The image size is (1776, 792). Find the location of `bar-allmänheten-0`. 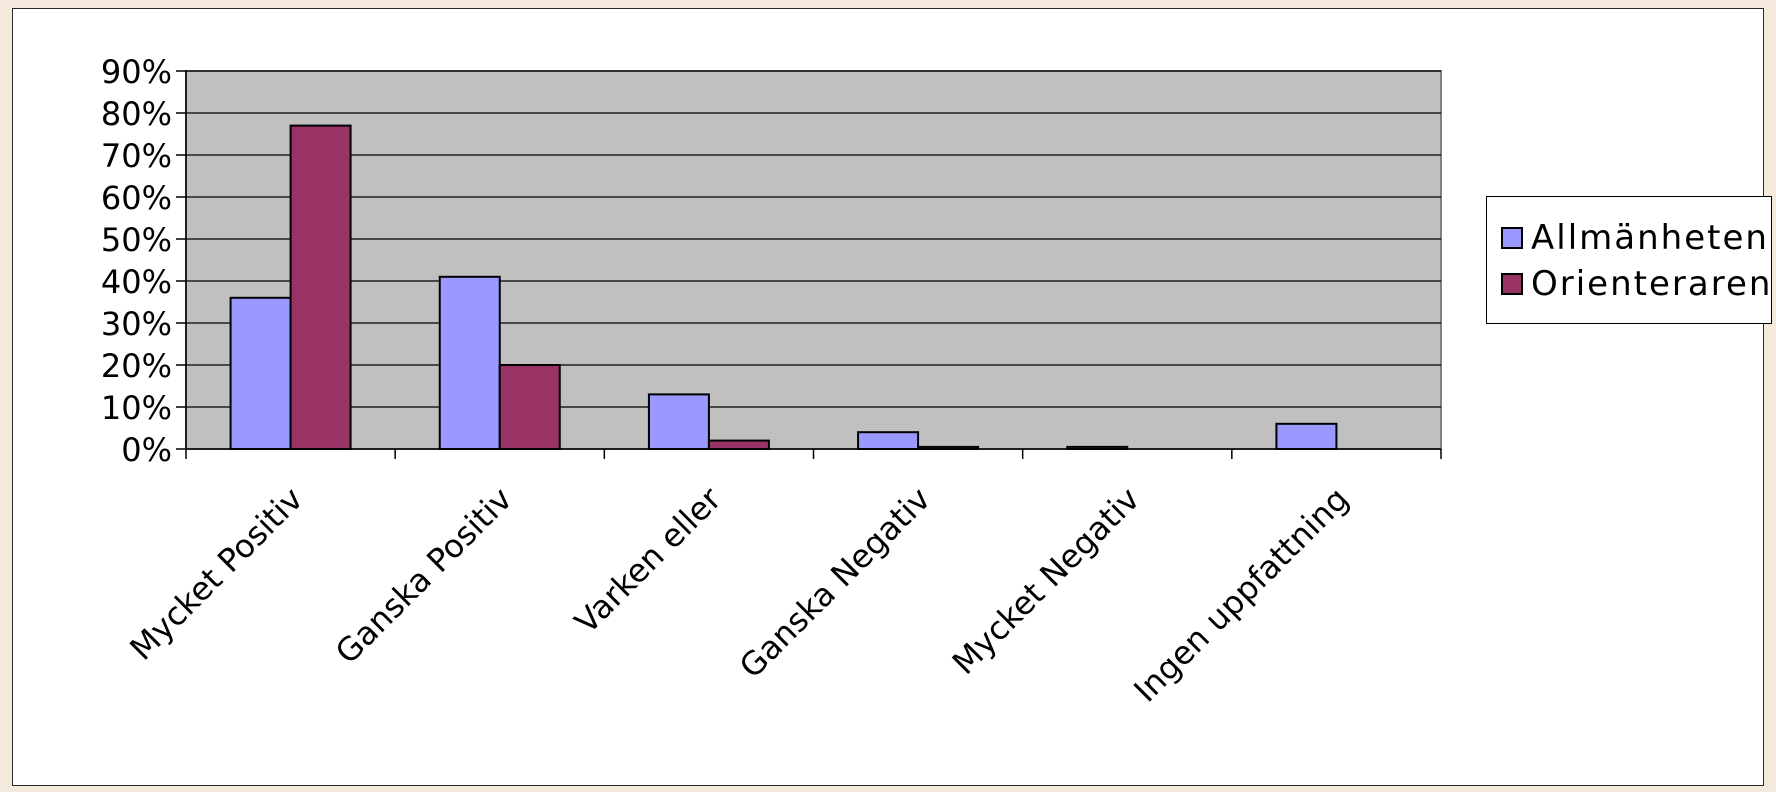

bar-allmänheten-0 is located at coordinates (260, 373).